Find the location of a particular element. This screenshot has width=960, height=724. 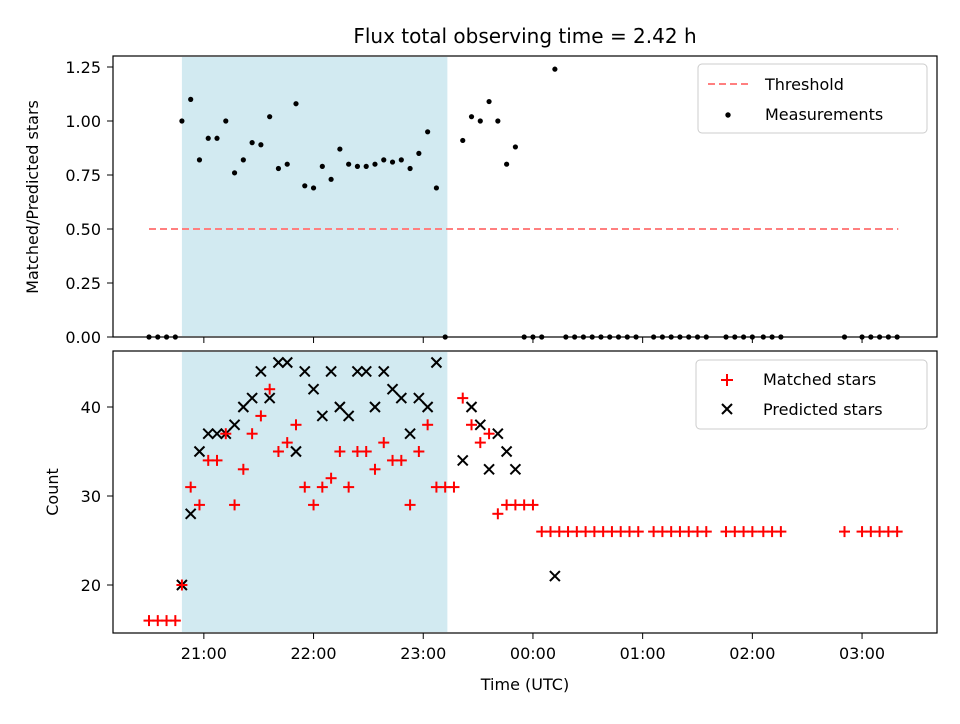

bottom-y-axis-label: Count is located at coordinates (52, 492).